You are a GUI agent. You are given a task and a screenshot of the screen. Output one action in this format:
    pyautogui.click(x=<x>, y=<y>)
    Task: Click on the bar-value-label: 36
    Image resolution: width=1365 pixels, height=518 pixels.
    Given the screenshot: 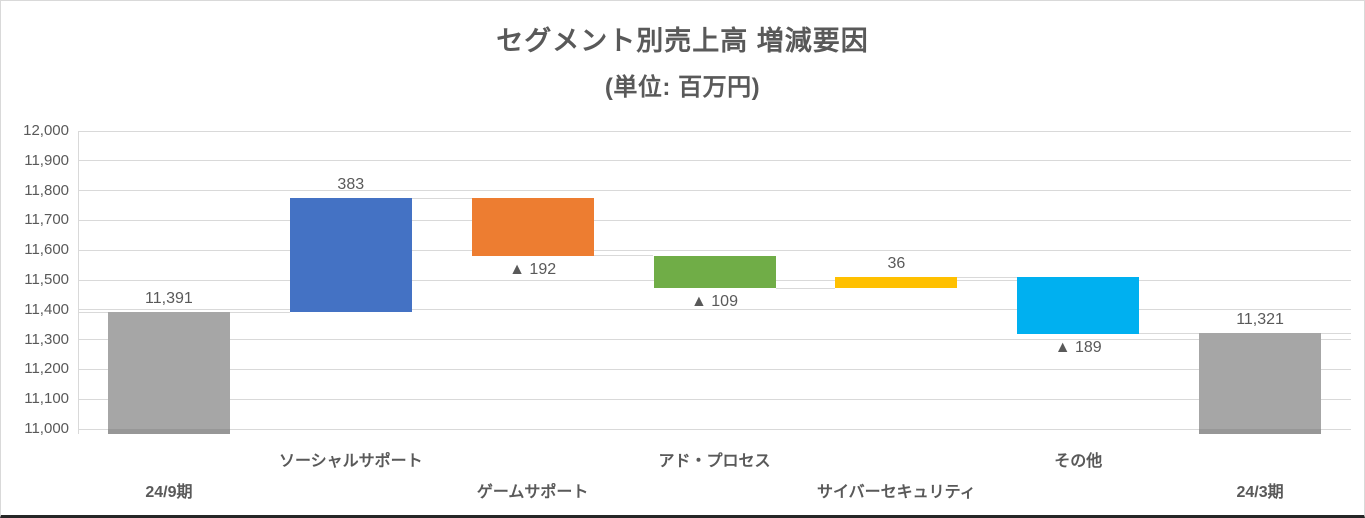 What is the action you would take?
    pyautogui.click(x=896, y=264)
    